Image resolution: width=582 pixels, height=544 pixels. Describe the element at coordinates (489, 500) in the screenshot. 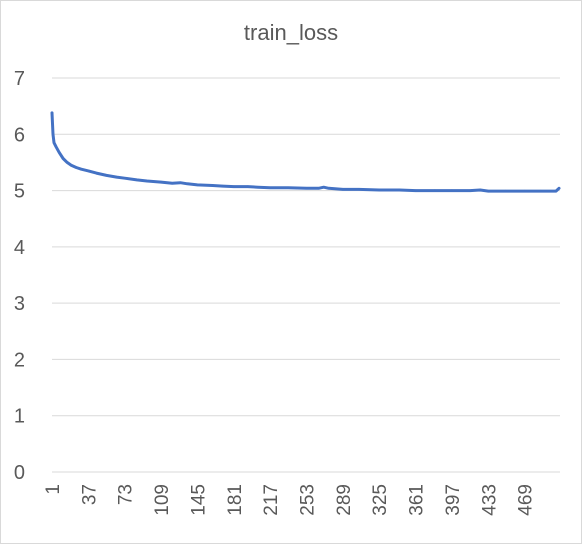

I see `x-tick-label: 433` at that location.